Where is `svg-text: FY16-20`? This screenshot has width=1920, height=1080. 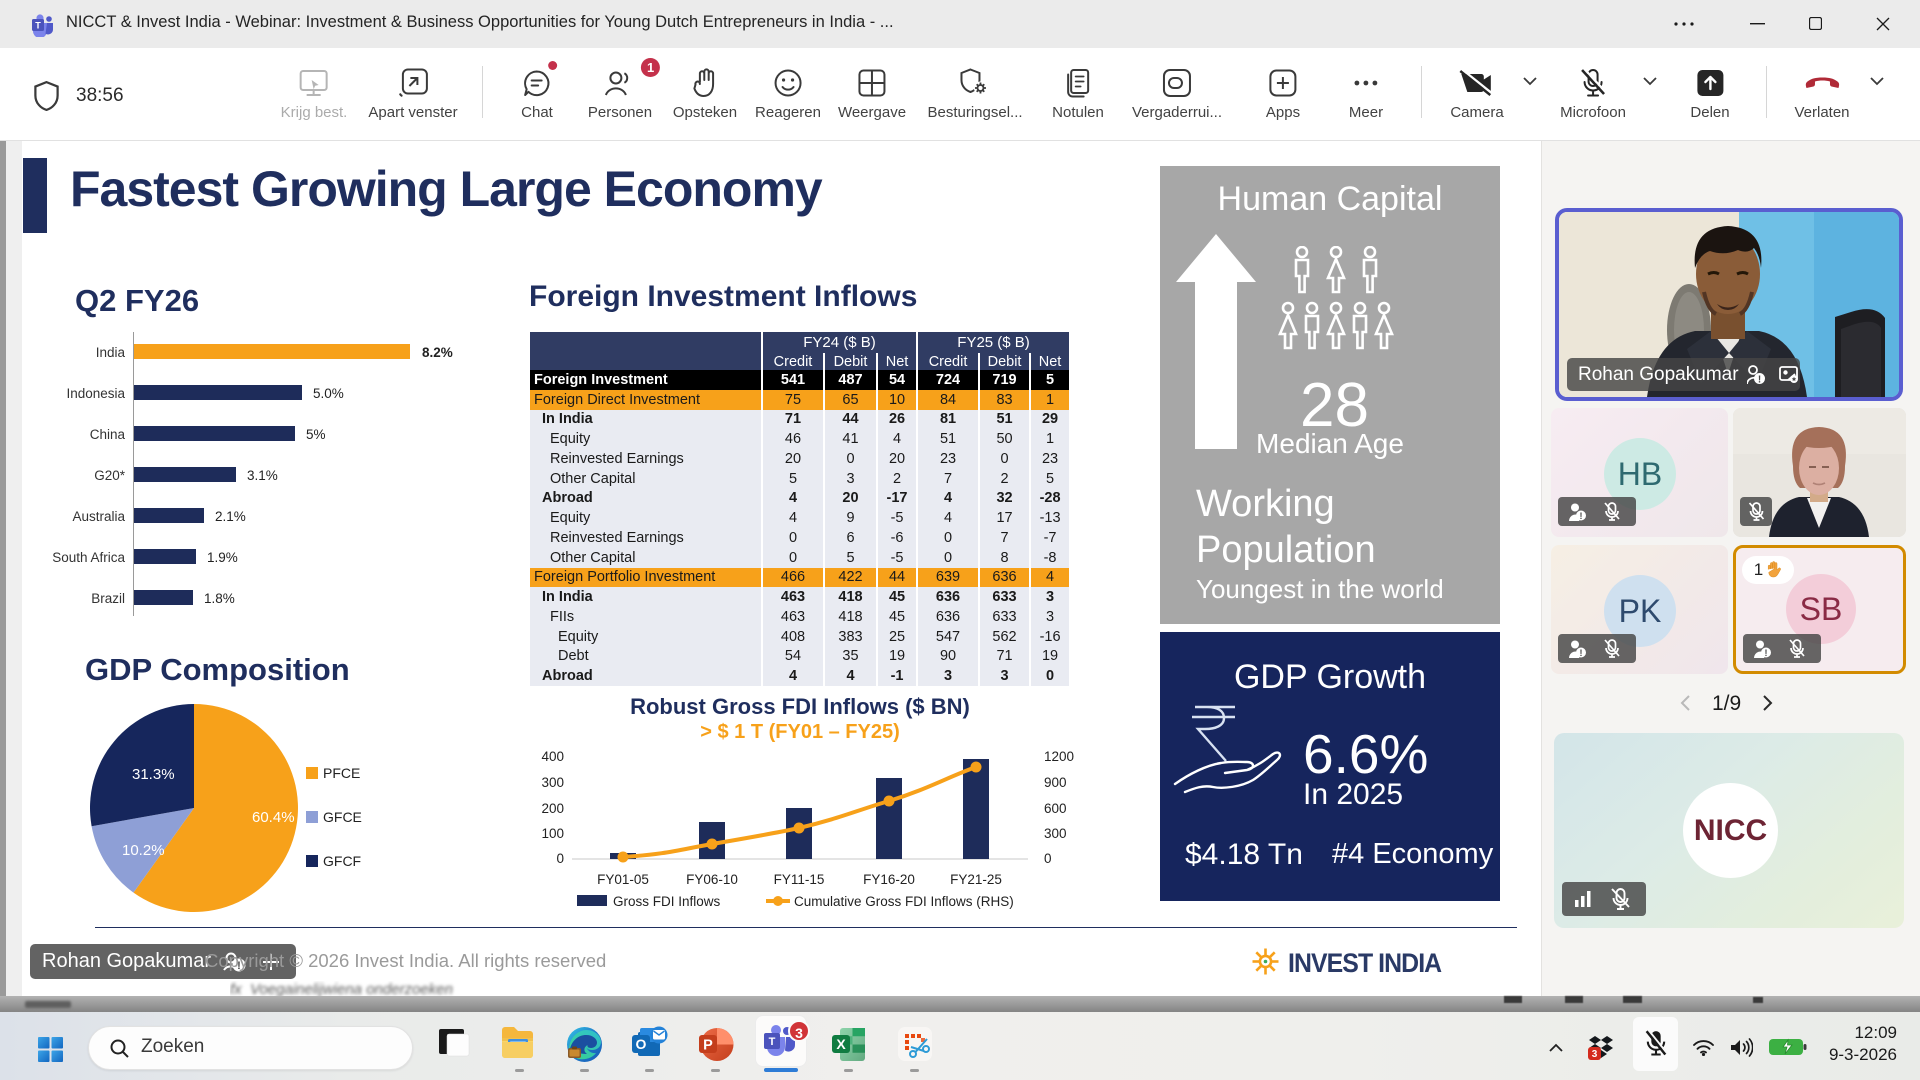 svg-text: FY16-20 is located at coordinates (889, 879).